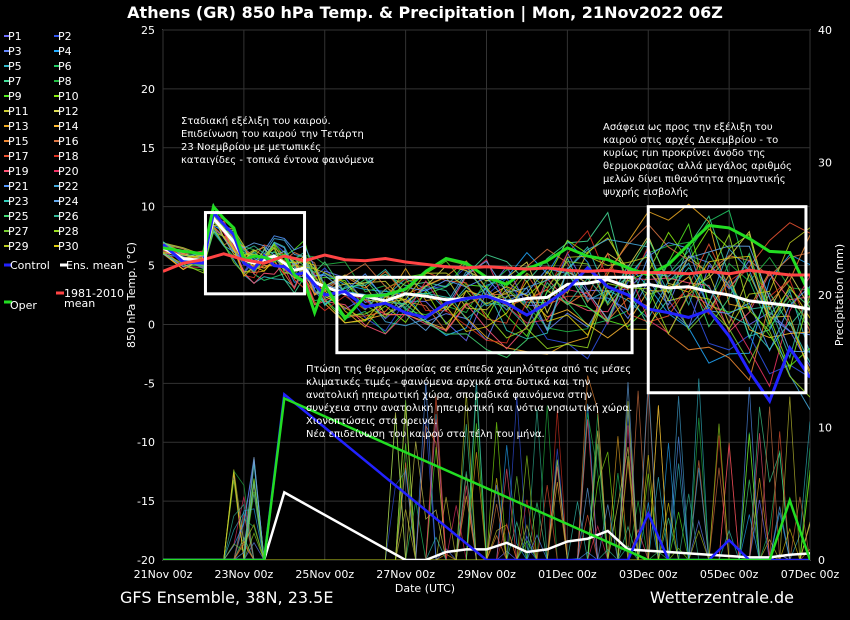 The image size is (850, 620). What do you see at coordinates (425, 588) in the screenshot?
I see `x-axis-label: Date (UTC)` at bounding box center [425, 588].